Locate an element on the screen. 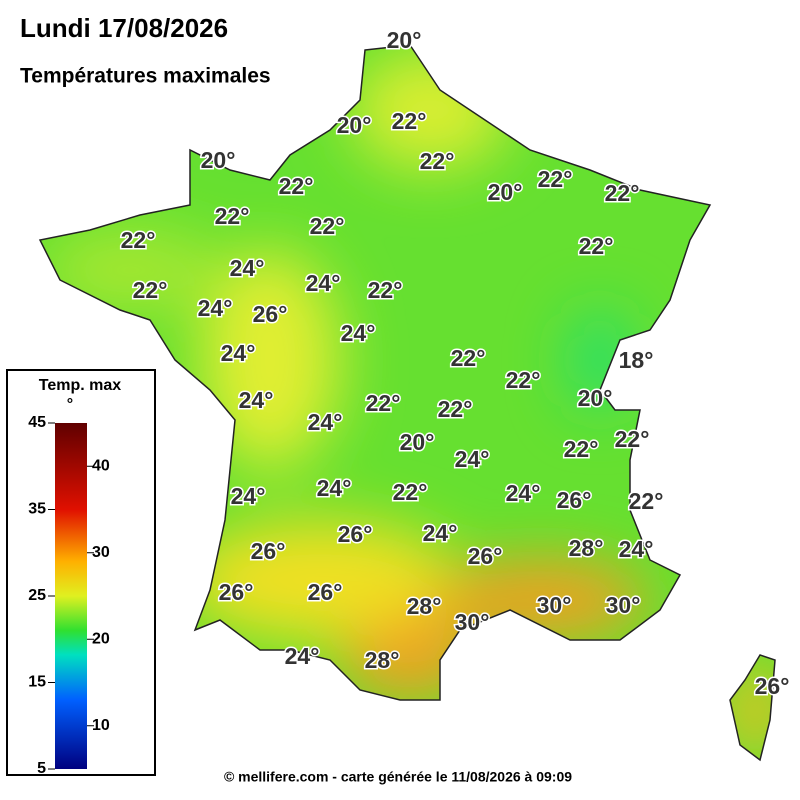 This screenshot has width=800, height=800. tick-label: 10 is located at coordinates (101, 725).